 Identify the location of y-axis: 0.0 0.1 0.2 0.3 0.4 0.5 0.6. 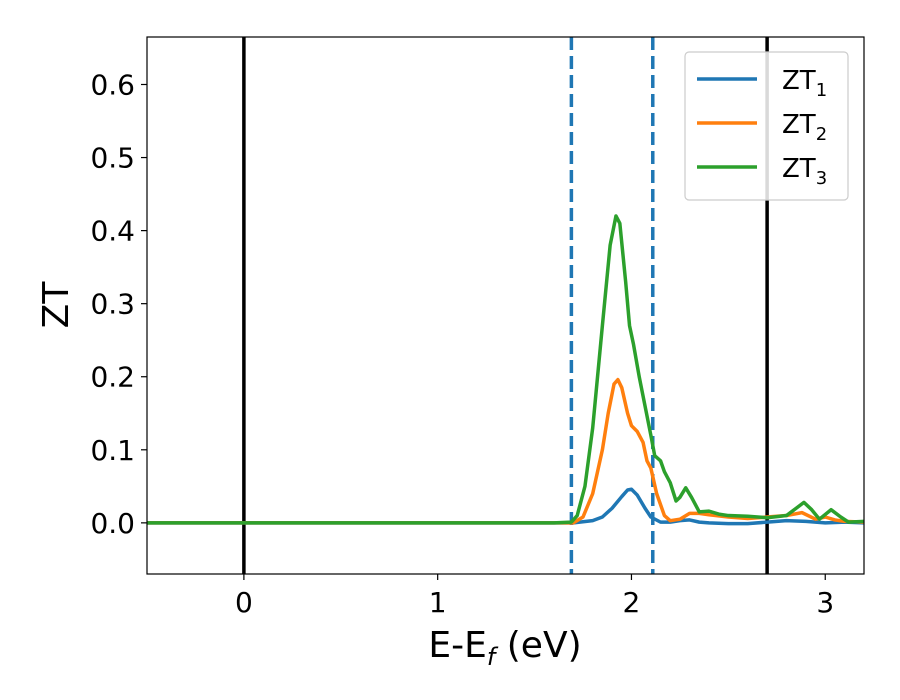
(118, 304).